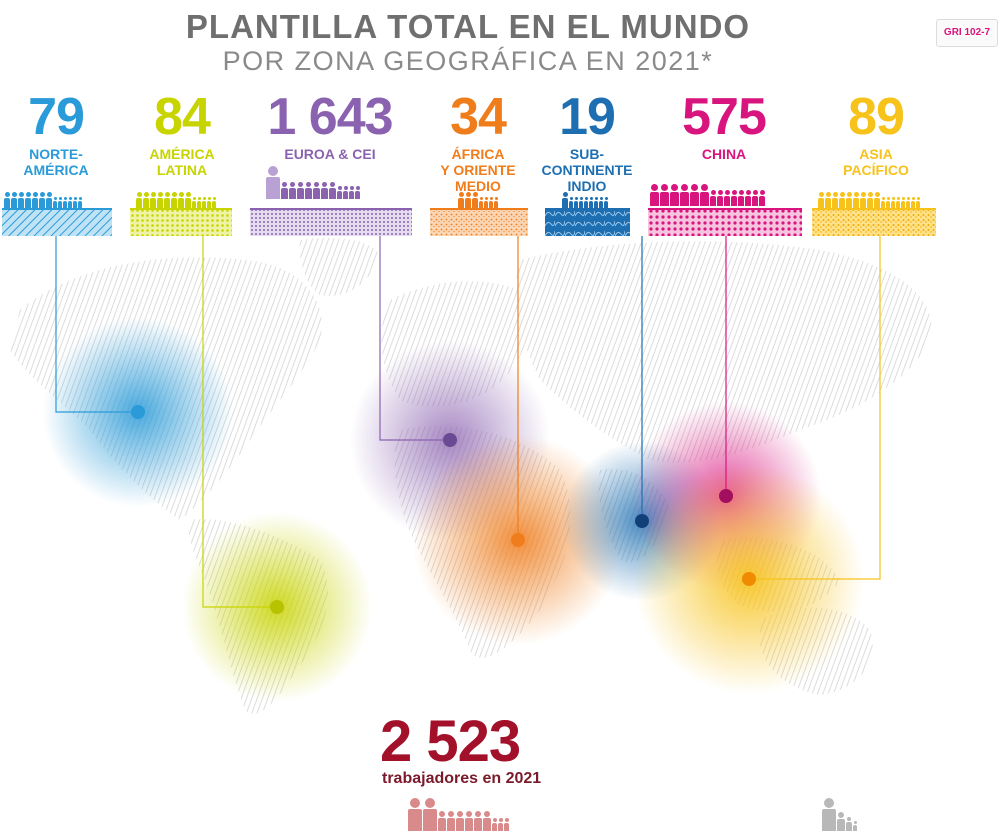  I want to click on region-china: 575 CHINa, so click(724, 125).